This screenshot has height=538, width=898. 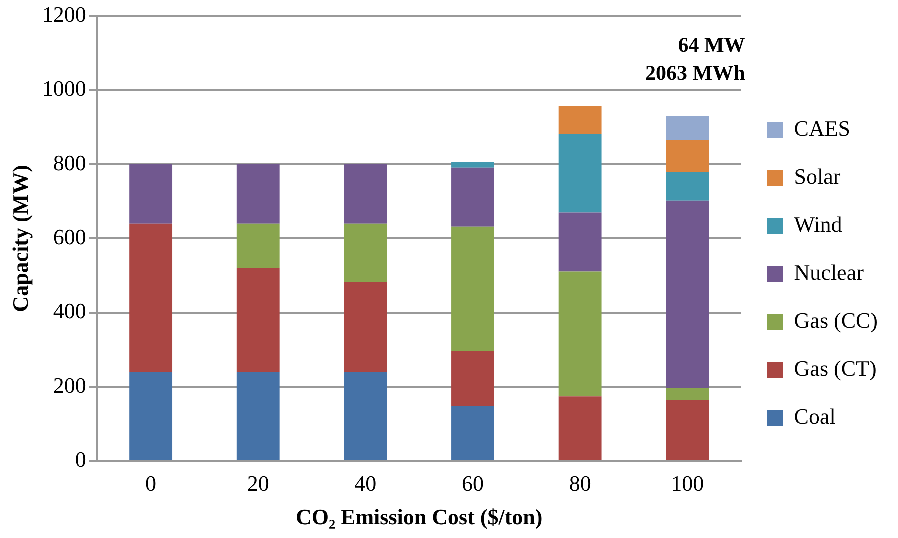 What do you see at coordinates (20, 238) in the screenshot?
I see `y-axis-title: Capacity (MW)` at bounding box center [20, 238].